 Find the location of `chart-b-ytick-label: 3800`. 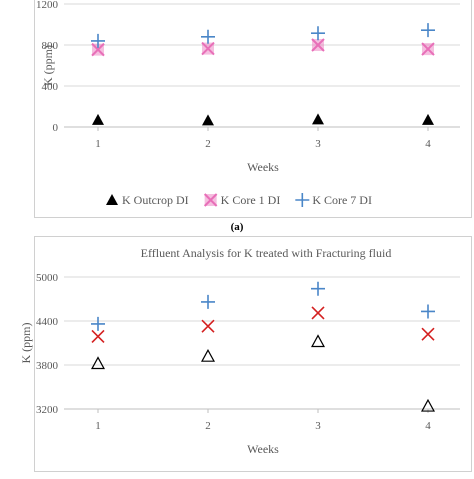

chart-b-ytick-label: 3800 is located at coordinates (47, 366).